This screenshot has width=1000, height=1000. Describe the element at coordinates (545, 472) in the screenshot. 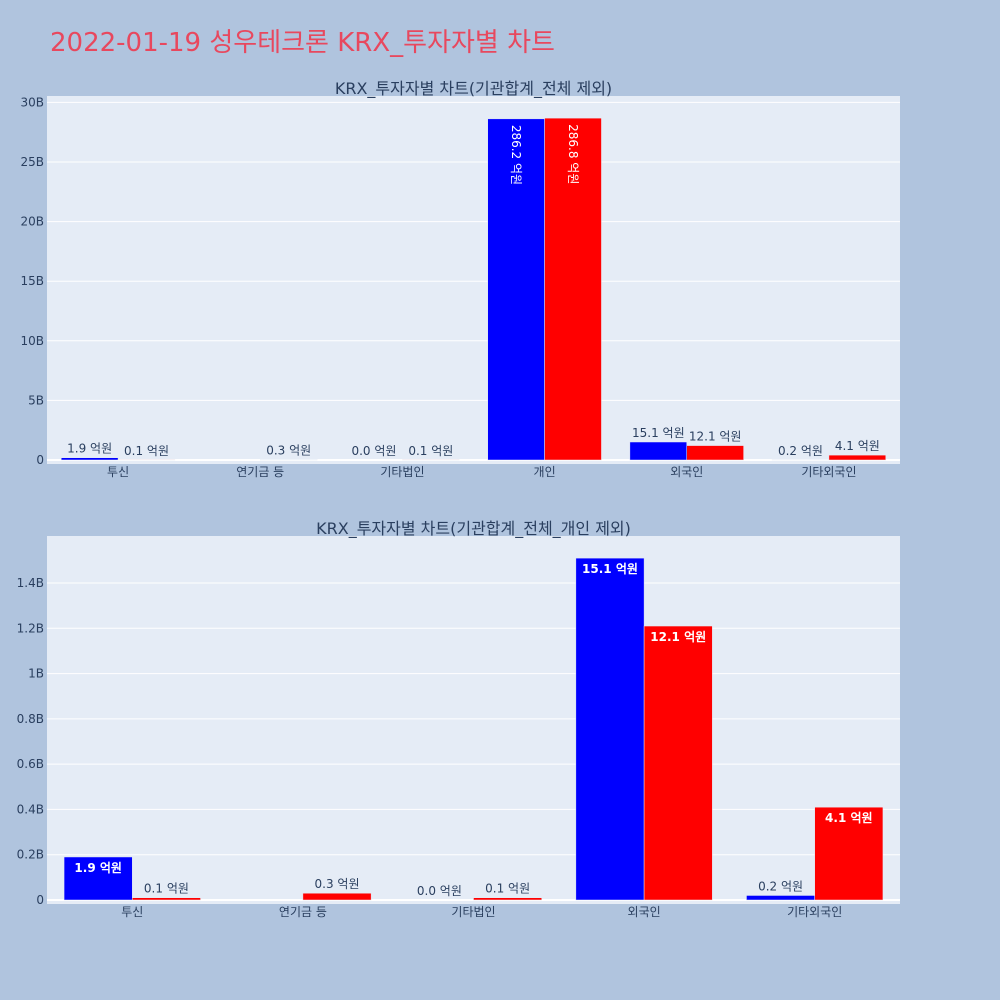

I see `x-tick-label: 개인` at that location.